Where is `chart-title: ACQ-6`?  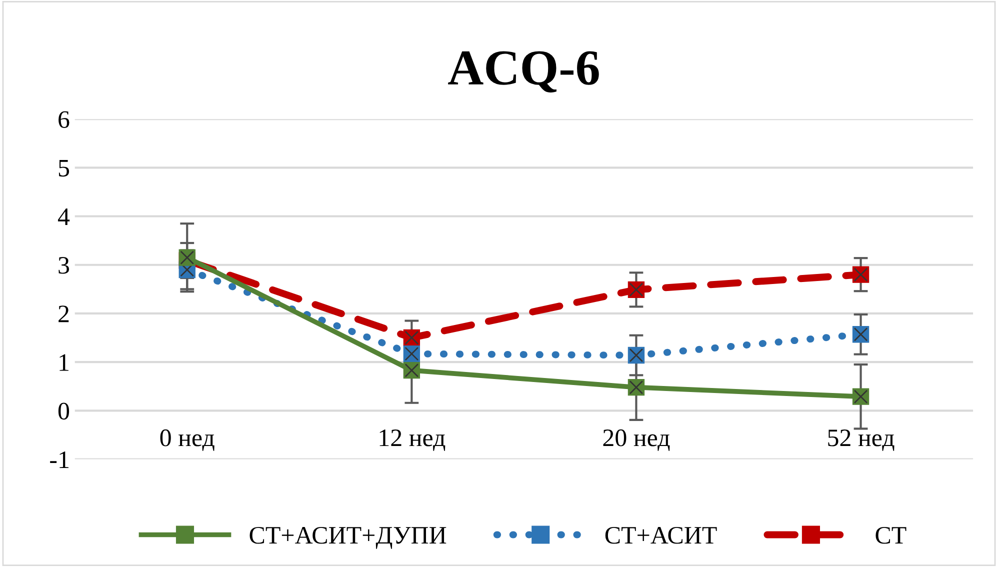
chart-title: ACQ-6 is located at coordinates (523, 71).